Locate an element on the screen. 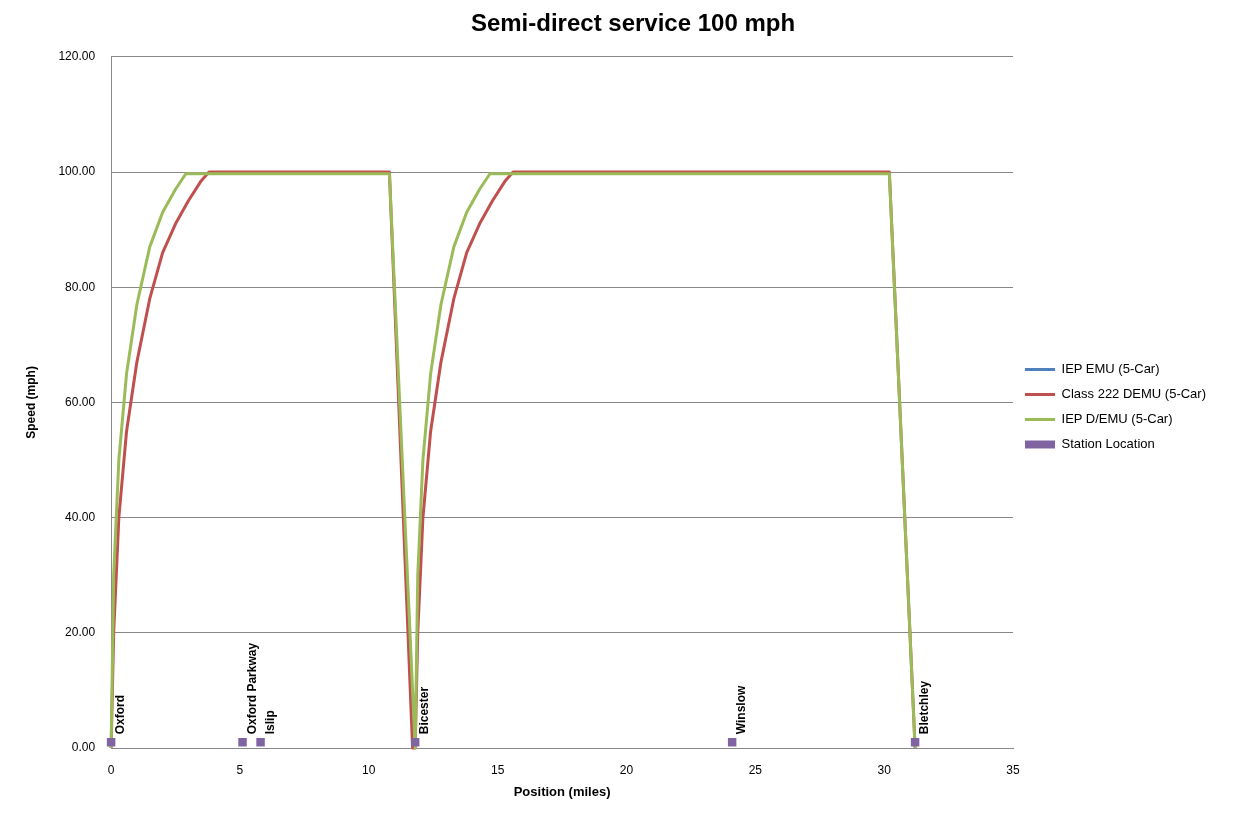  data-label: Oxford Parkway is located at coordinates (251, 688).